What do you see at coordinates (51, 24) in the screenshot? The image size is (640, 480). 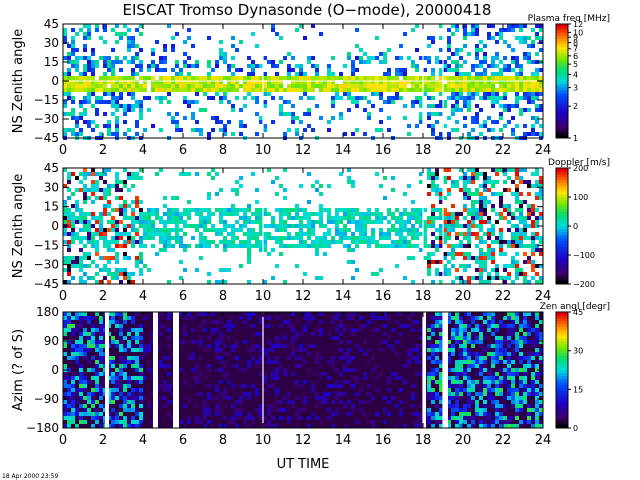 I see `y-tick-label: 45` at bounding box center [51, 24].